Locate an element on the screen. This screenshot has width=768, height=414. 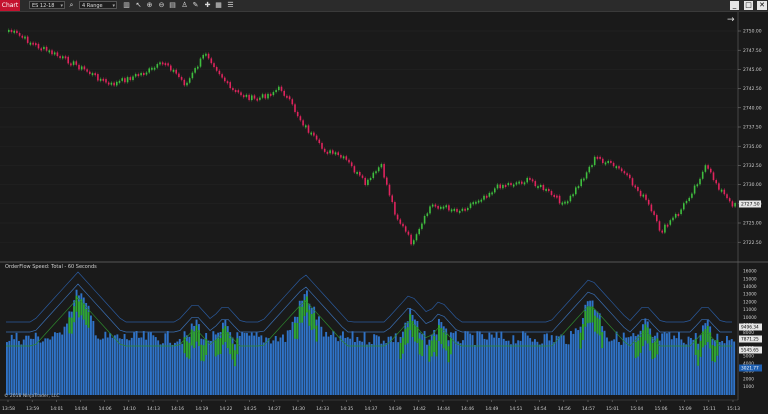
time-axis-label: 14:16 is located at coordinates (177, 409).